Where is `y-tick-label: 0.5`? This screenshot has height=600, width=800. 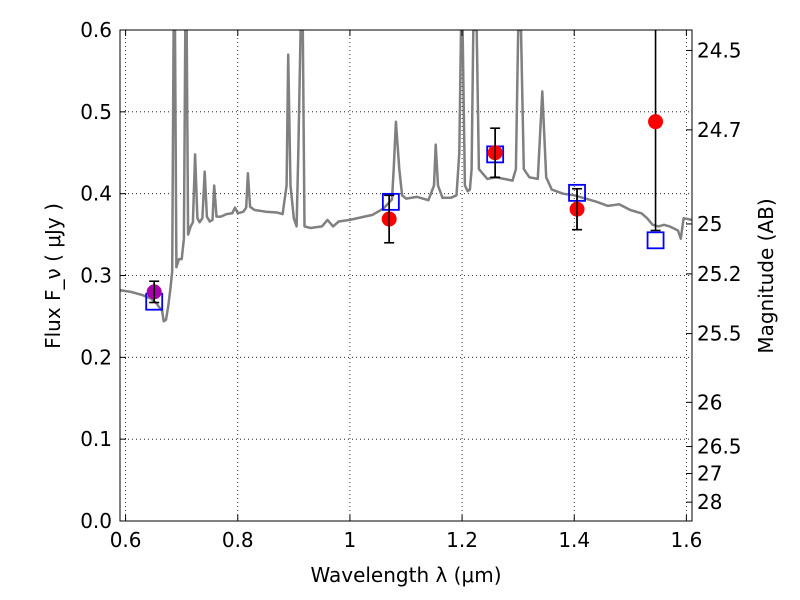 y-tick-label: 0.5 is located at coordinates (96, 112).